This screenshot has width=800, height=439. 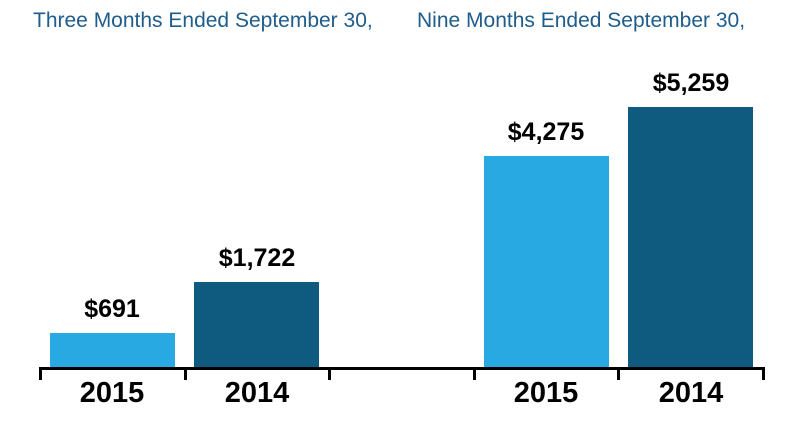 I want to click on bar-value-label-three-months-2015: $691, so click(x=112, y=309).